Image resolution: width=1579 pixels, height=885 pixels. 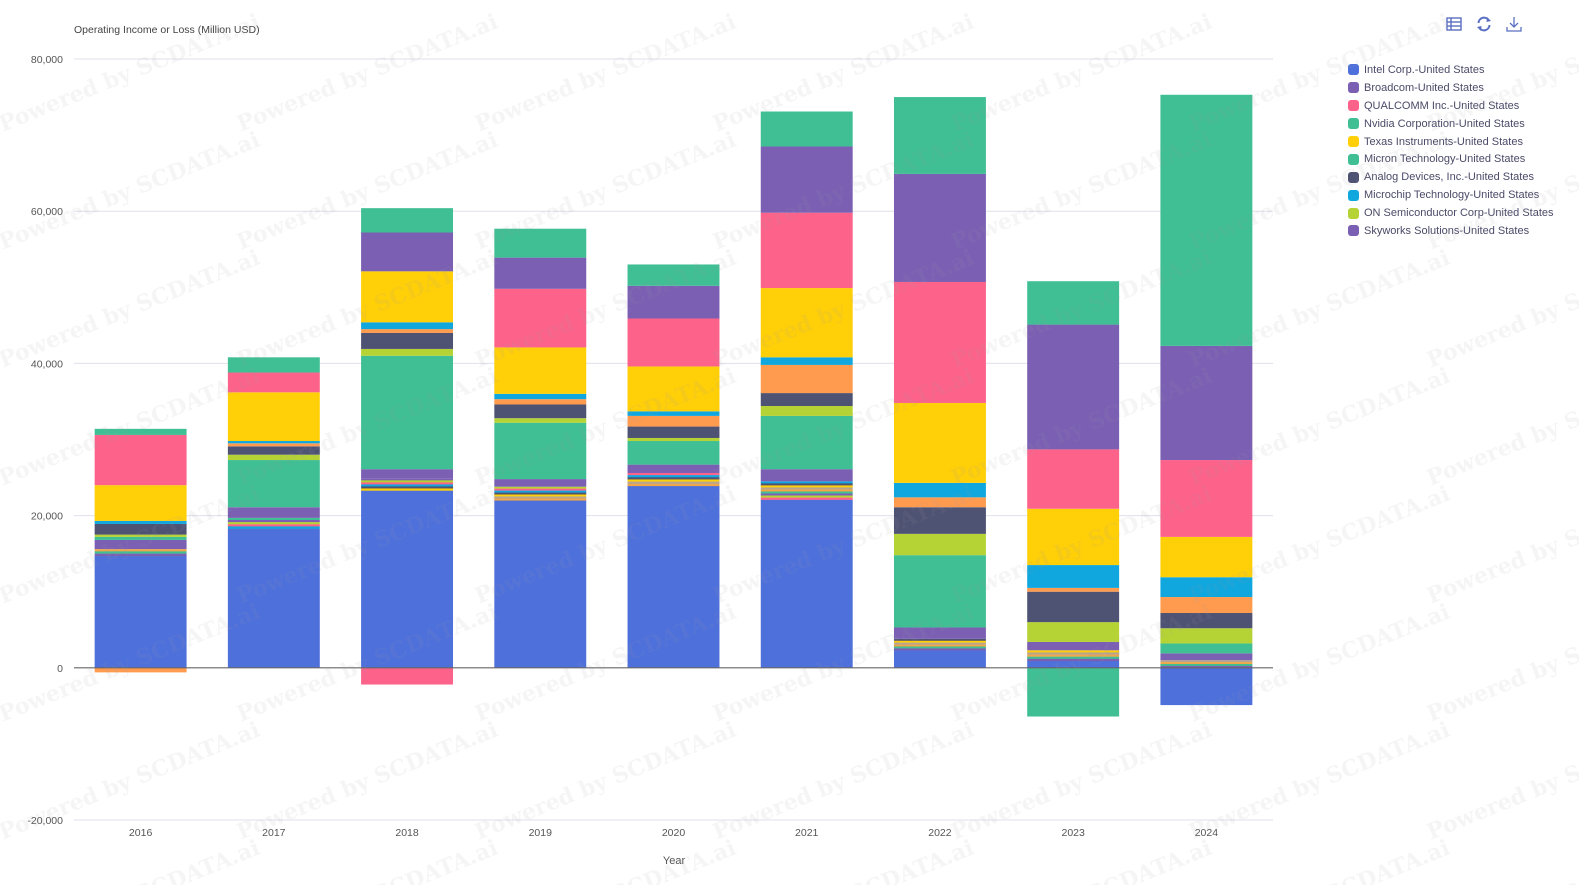 I want to click on legend-item: Skyworks Solutions-United States, so click(x=1451, y=231).